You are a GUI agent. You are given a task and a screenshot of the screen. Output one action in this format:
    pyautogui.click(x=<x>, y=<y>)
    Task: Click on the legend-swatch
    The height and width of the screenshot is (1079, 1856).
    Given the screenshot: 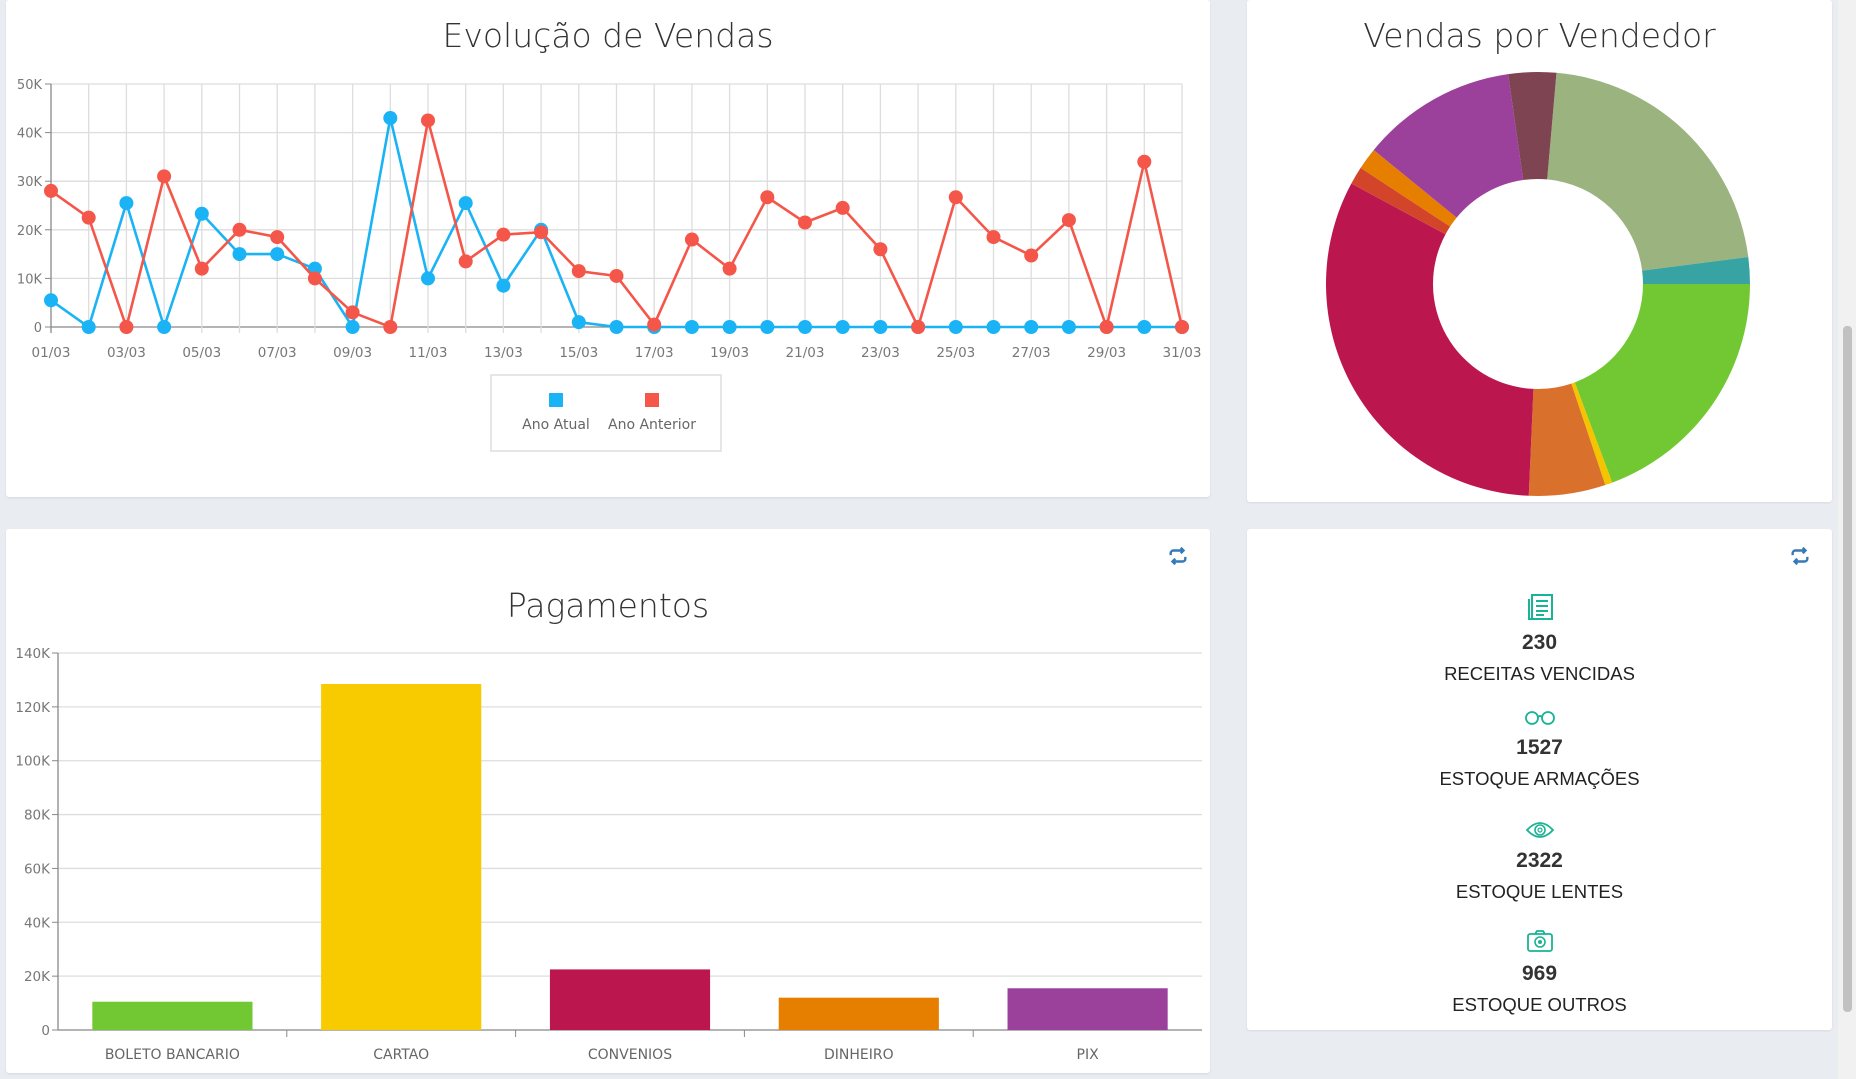 What is the action you would take?
    pyautogui.click(x=556, y=400)
    